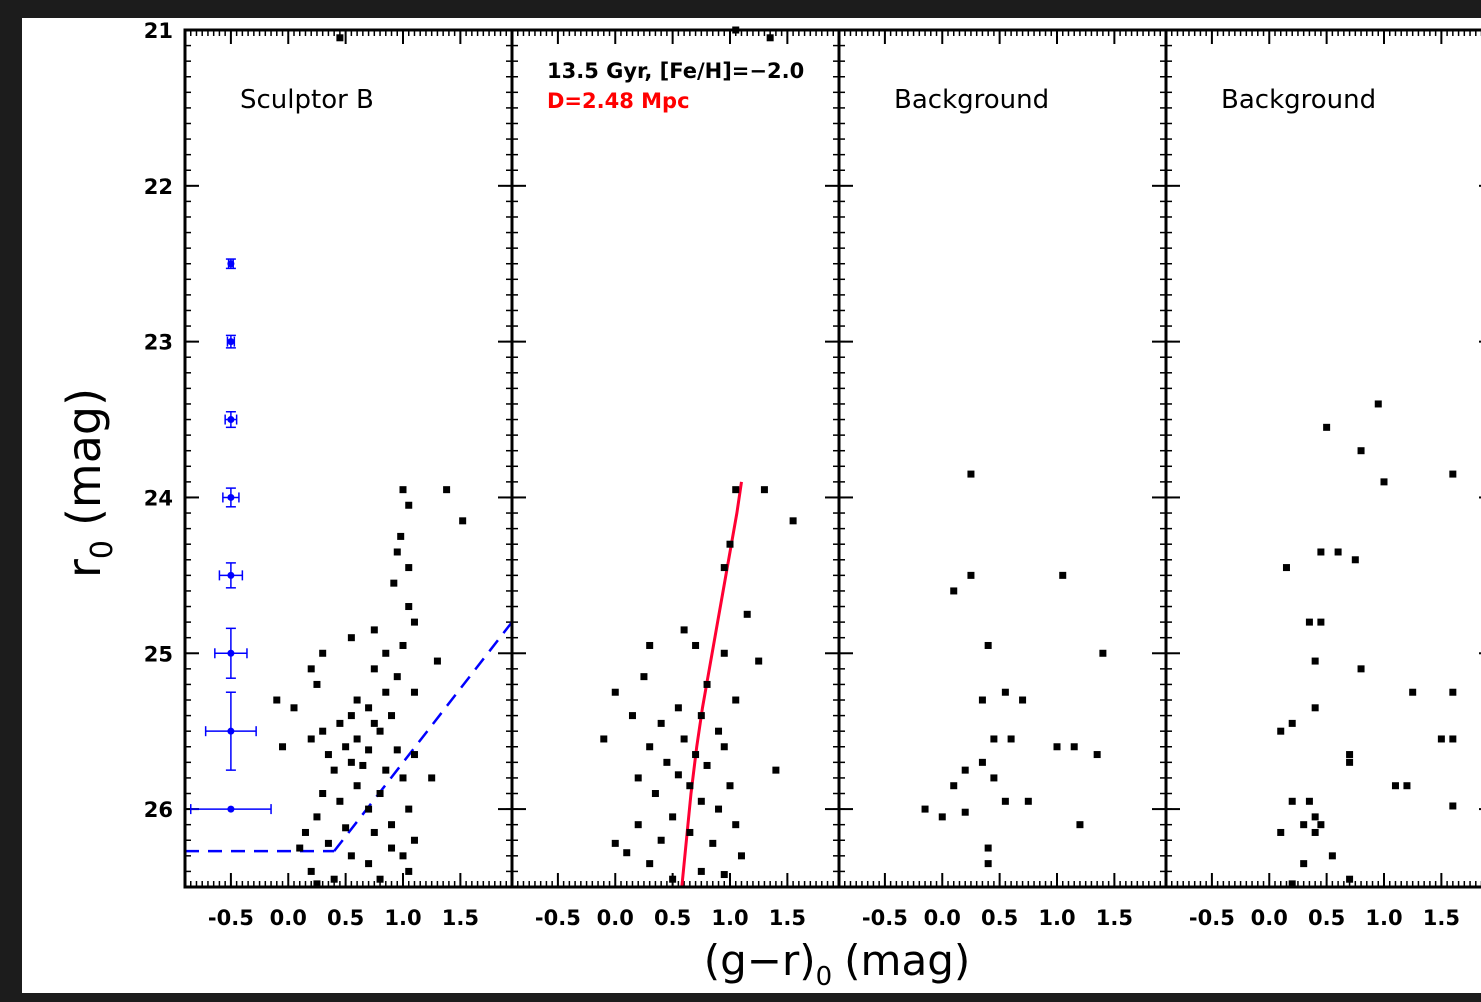  What do you see at coordinates (158, 343) in the screenshot?
I see `y-tick-label: 23` at bounding box center [158, 343].